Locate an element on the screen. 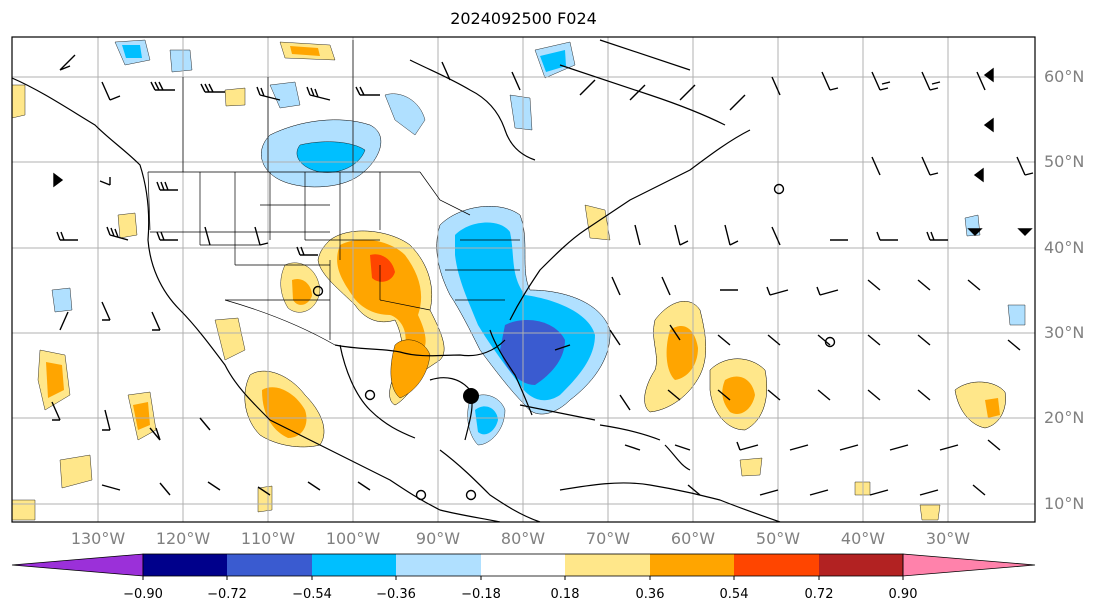 This screenshot has height=615, width=1105. colorbar-tick-label: 0.54 is located at coordinates (734, 594).